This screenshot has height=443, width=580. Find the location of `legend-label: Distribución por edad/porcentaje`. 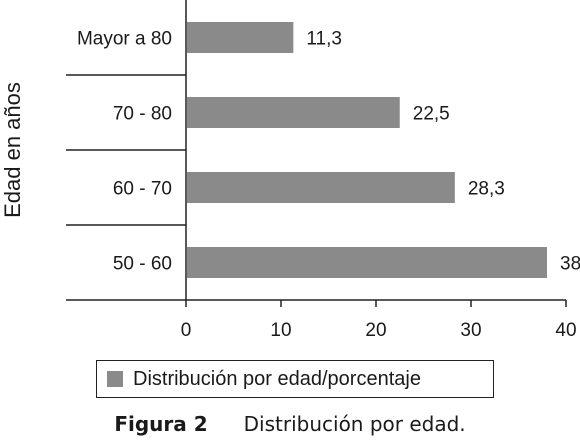

legend-label: Distribución por edad/porcentaje is located at coordinates (277, 378).